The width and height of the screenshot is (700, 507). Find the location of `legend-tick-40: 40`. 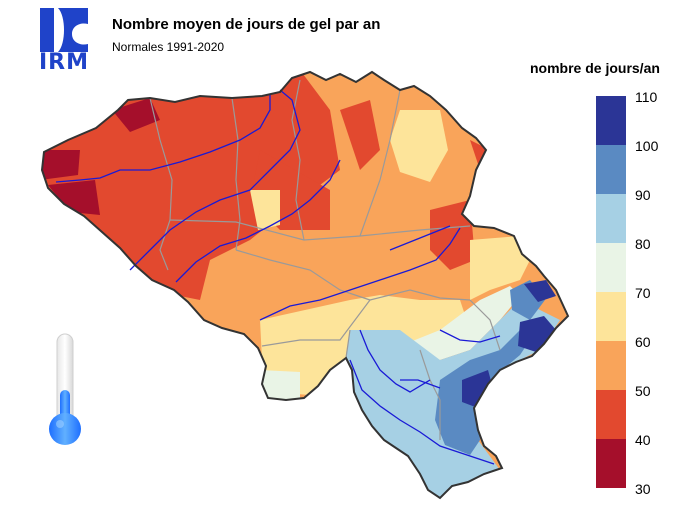

legend-tick-40: 40 is located at coordinates (643, 440).